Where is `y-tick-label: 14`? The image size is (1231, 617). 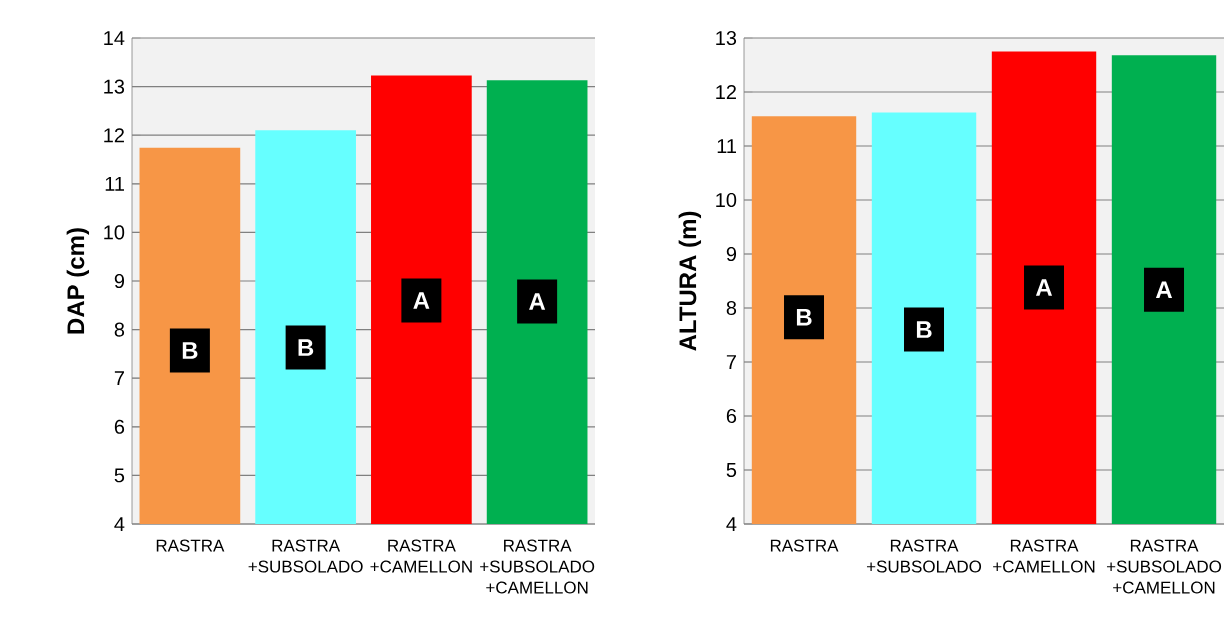 y-tick-label: 14 is located at coordinates (114, 38).